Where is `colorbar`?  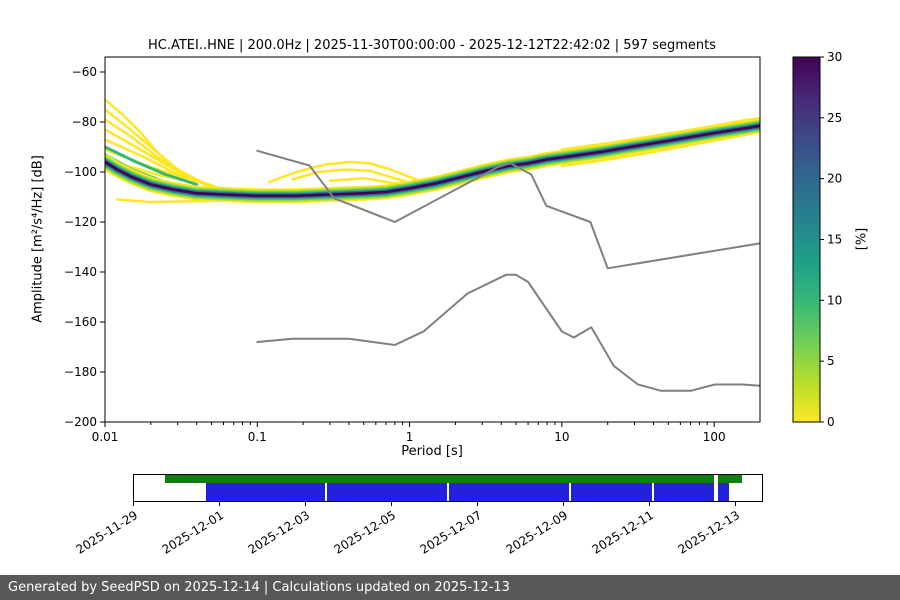 colorbar is located at coordinates (806, 239).